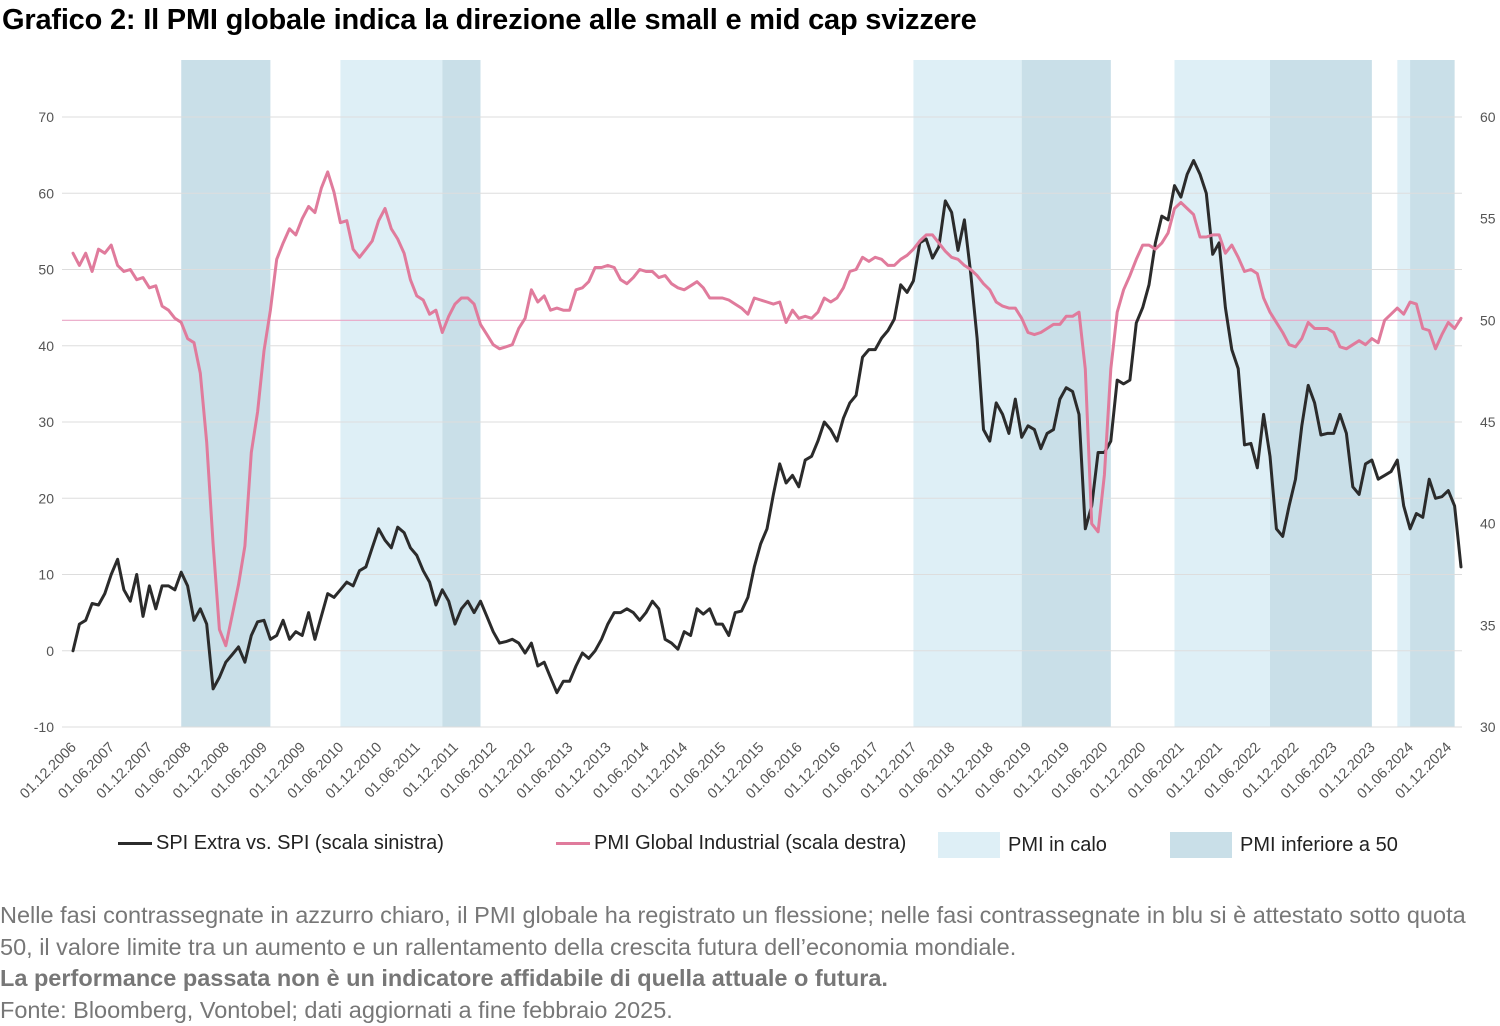  What do you see at coordinates (300, 843) in the screenshot?
I see `legend-label-spi: SPI Extra vs. SPI (scala sinistra)` at bounding box center [300, 843].